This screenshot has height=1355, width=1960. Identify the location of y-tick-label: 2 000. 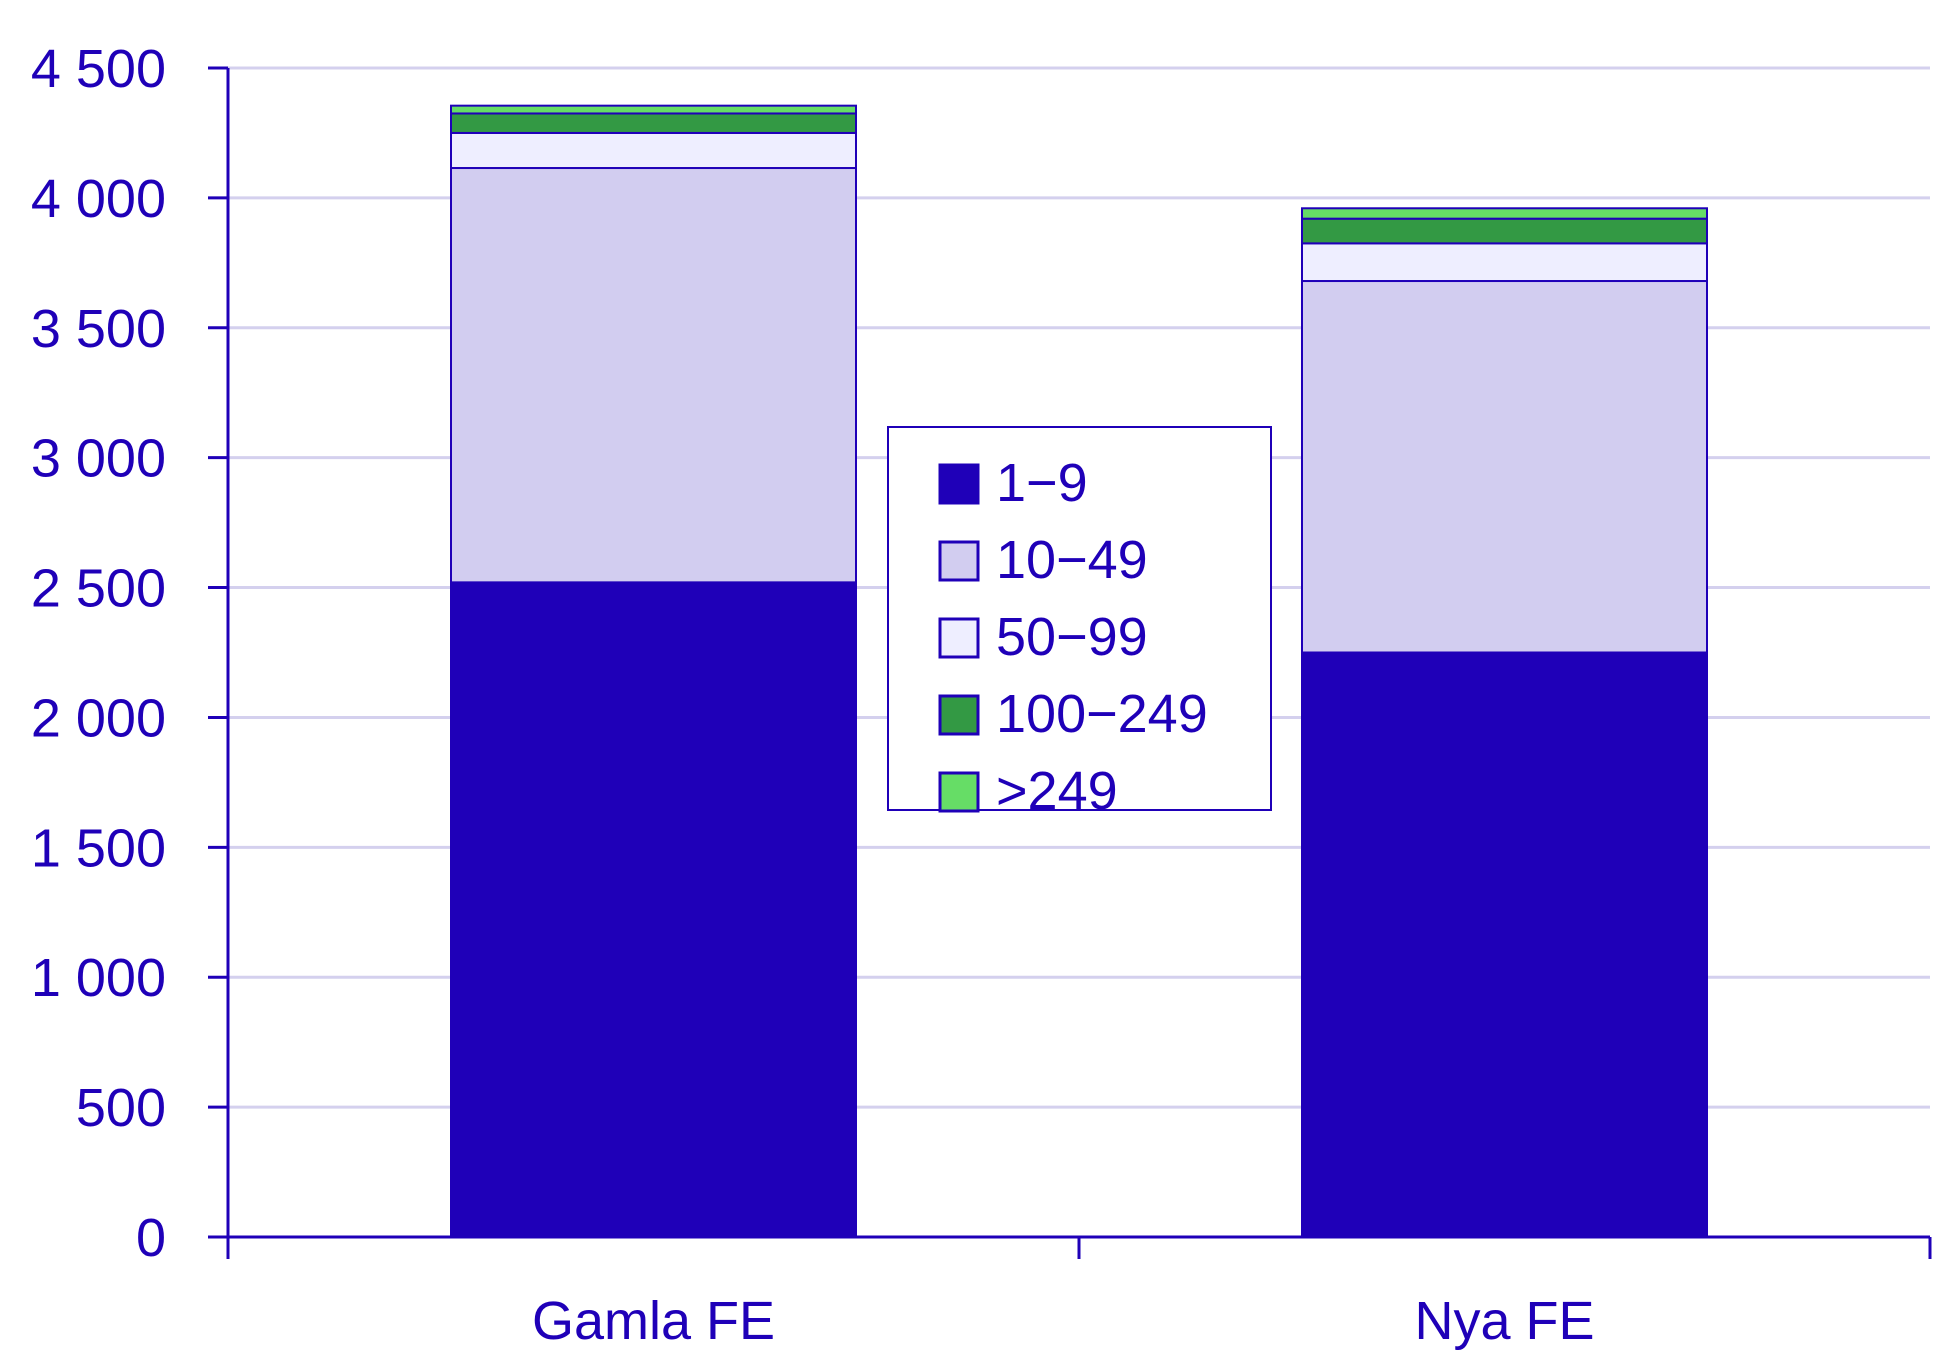
(98, 718).